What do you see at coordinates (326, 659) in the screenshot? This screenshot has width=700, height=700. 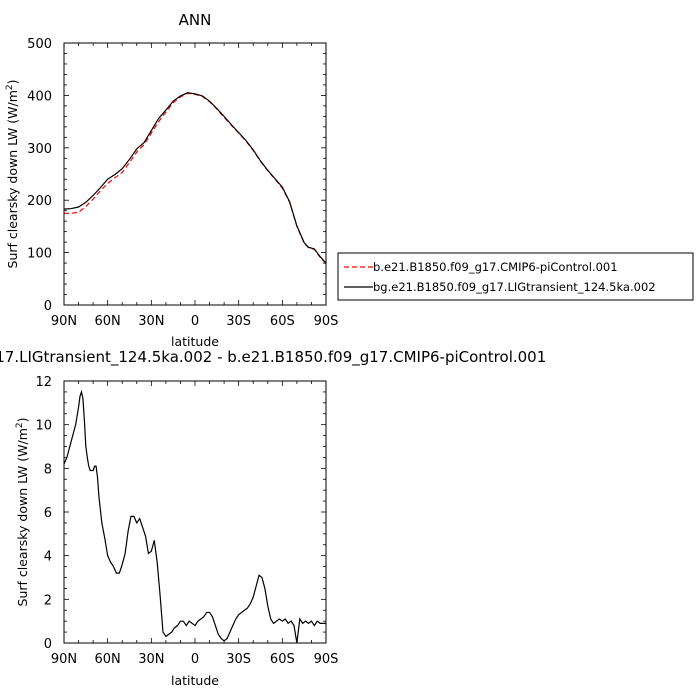 I see `bottom-x-tick-label: 90S` at bounding box center [326, 659].